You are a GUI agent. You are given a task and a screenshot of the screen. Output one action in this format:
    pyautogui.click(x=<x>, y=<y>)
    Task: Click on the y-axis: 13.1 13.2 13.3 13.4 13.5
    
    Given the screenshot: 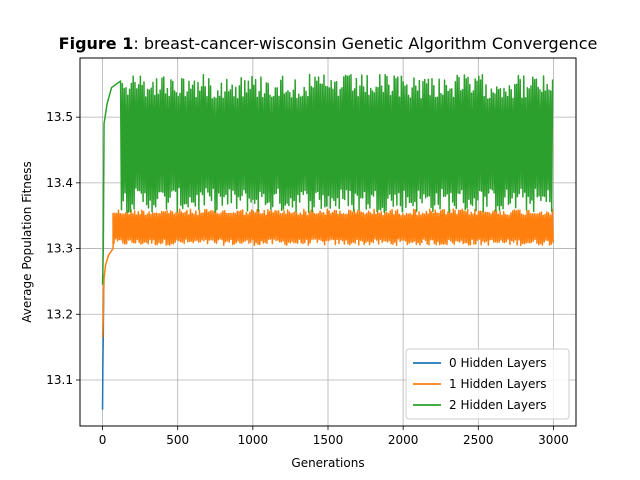 What is the action you would take?
    pyautogui.click(x=63, y=248)
    